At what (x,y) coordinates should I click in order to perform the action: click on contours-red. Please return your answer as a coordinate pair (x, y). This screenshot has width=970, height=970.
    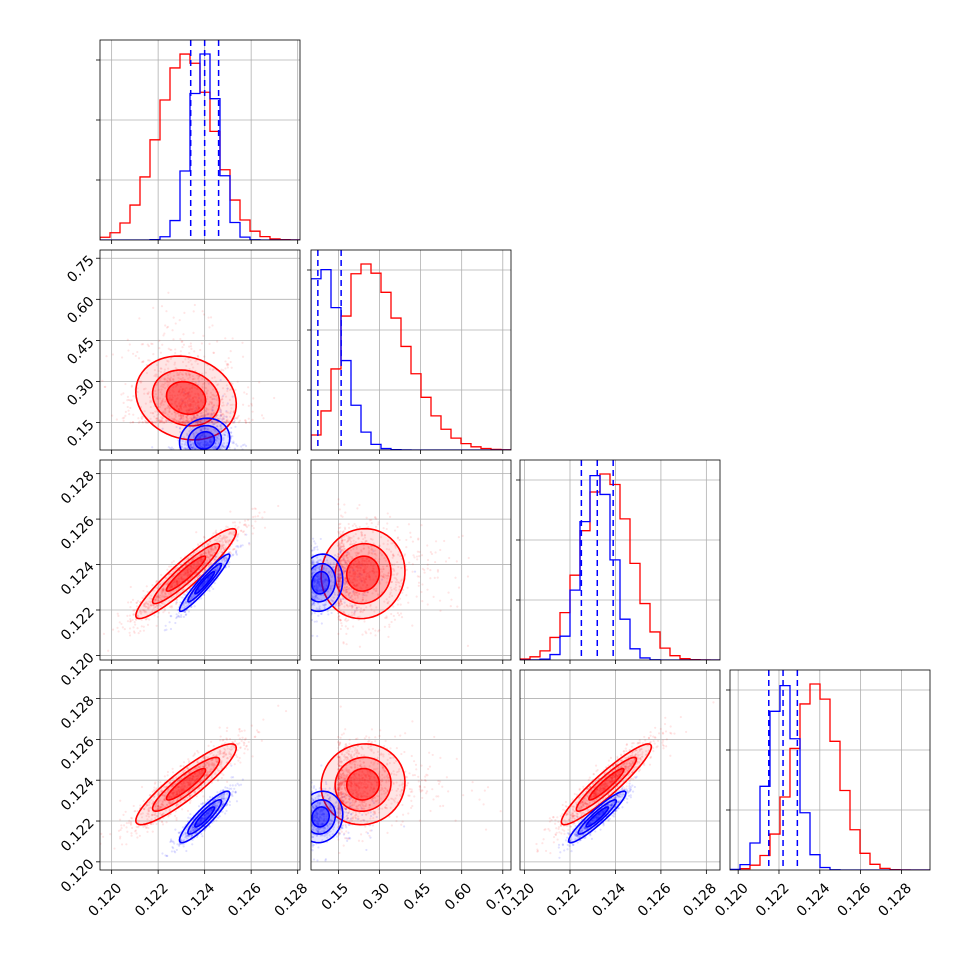
    Looking at the image, I should click on (186, 398).